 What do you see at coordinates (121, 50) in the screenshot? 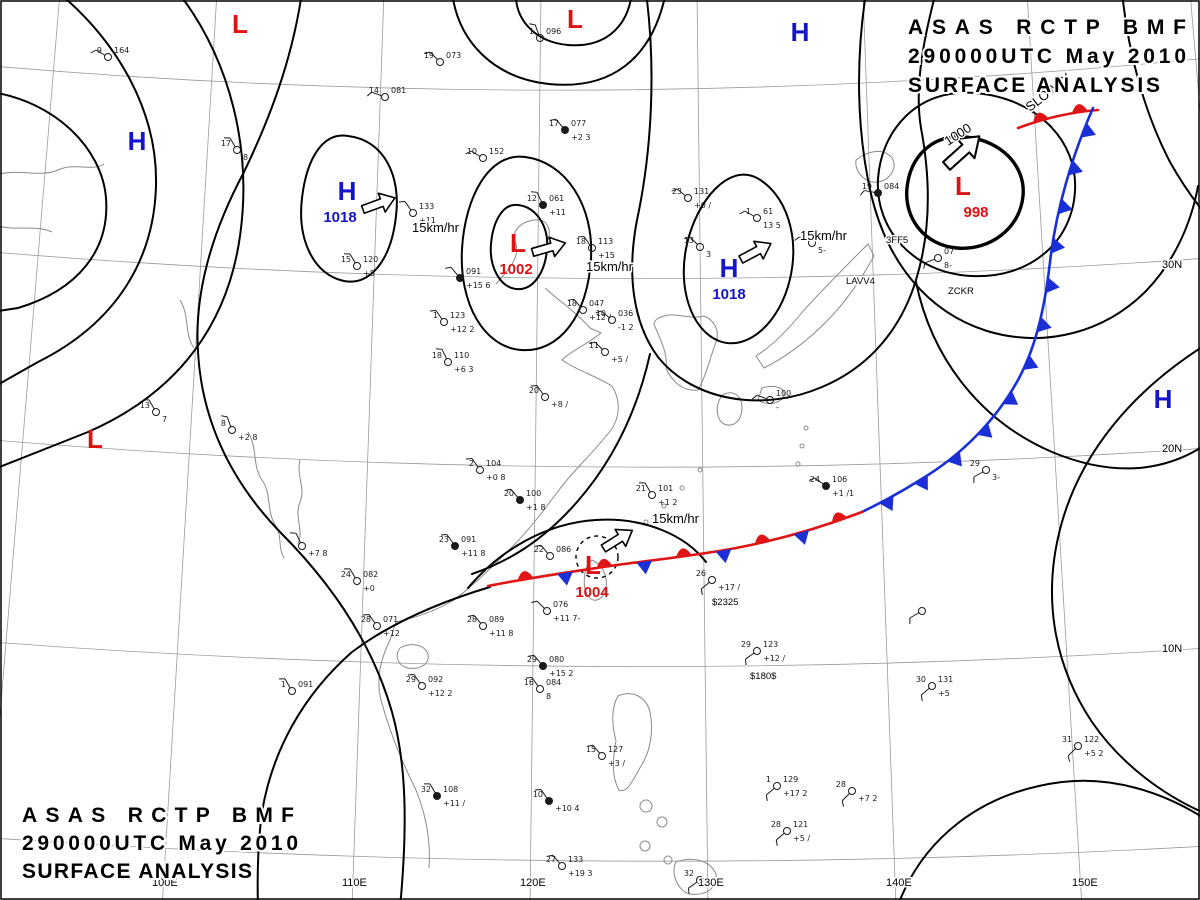
I see `station-pressure: 164` at bounding box center [121, 50].